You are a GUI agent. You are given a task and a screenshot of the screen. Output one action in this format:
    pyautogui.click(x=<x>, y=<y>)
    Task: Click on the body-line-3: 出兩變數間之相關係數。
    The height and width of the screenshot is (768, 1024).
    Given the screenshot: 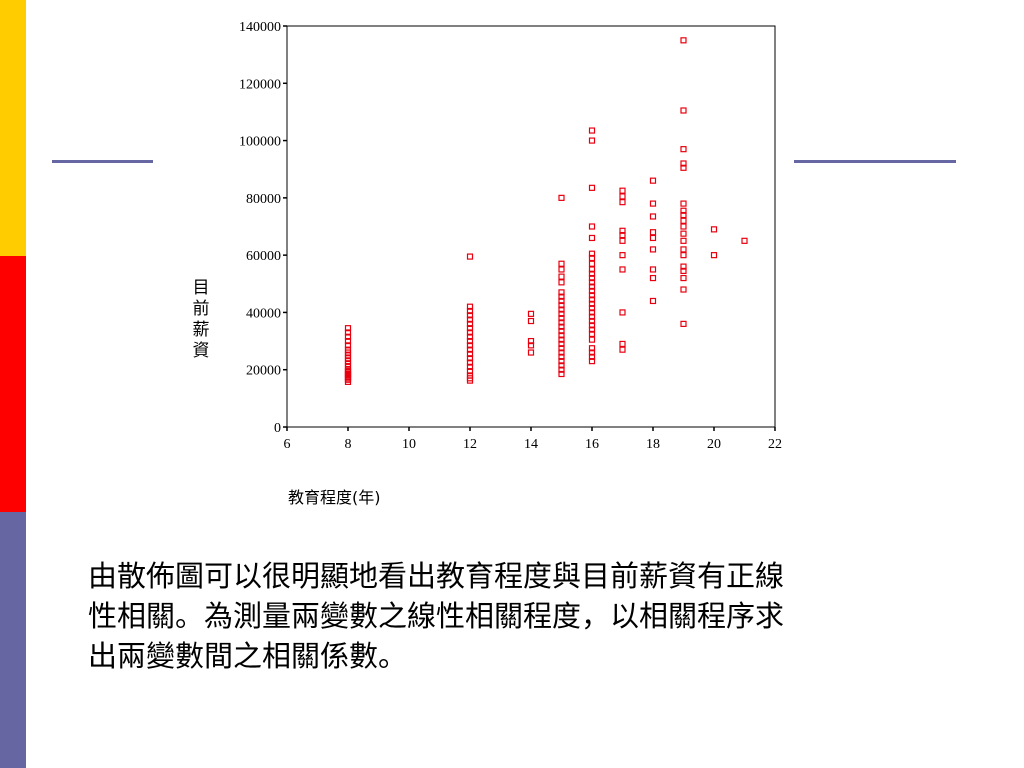 What is the action you would take?
    pyautogui.click(x=248, y=656)
    